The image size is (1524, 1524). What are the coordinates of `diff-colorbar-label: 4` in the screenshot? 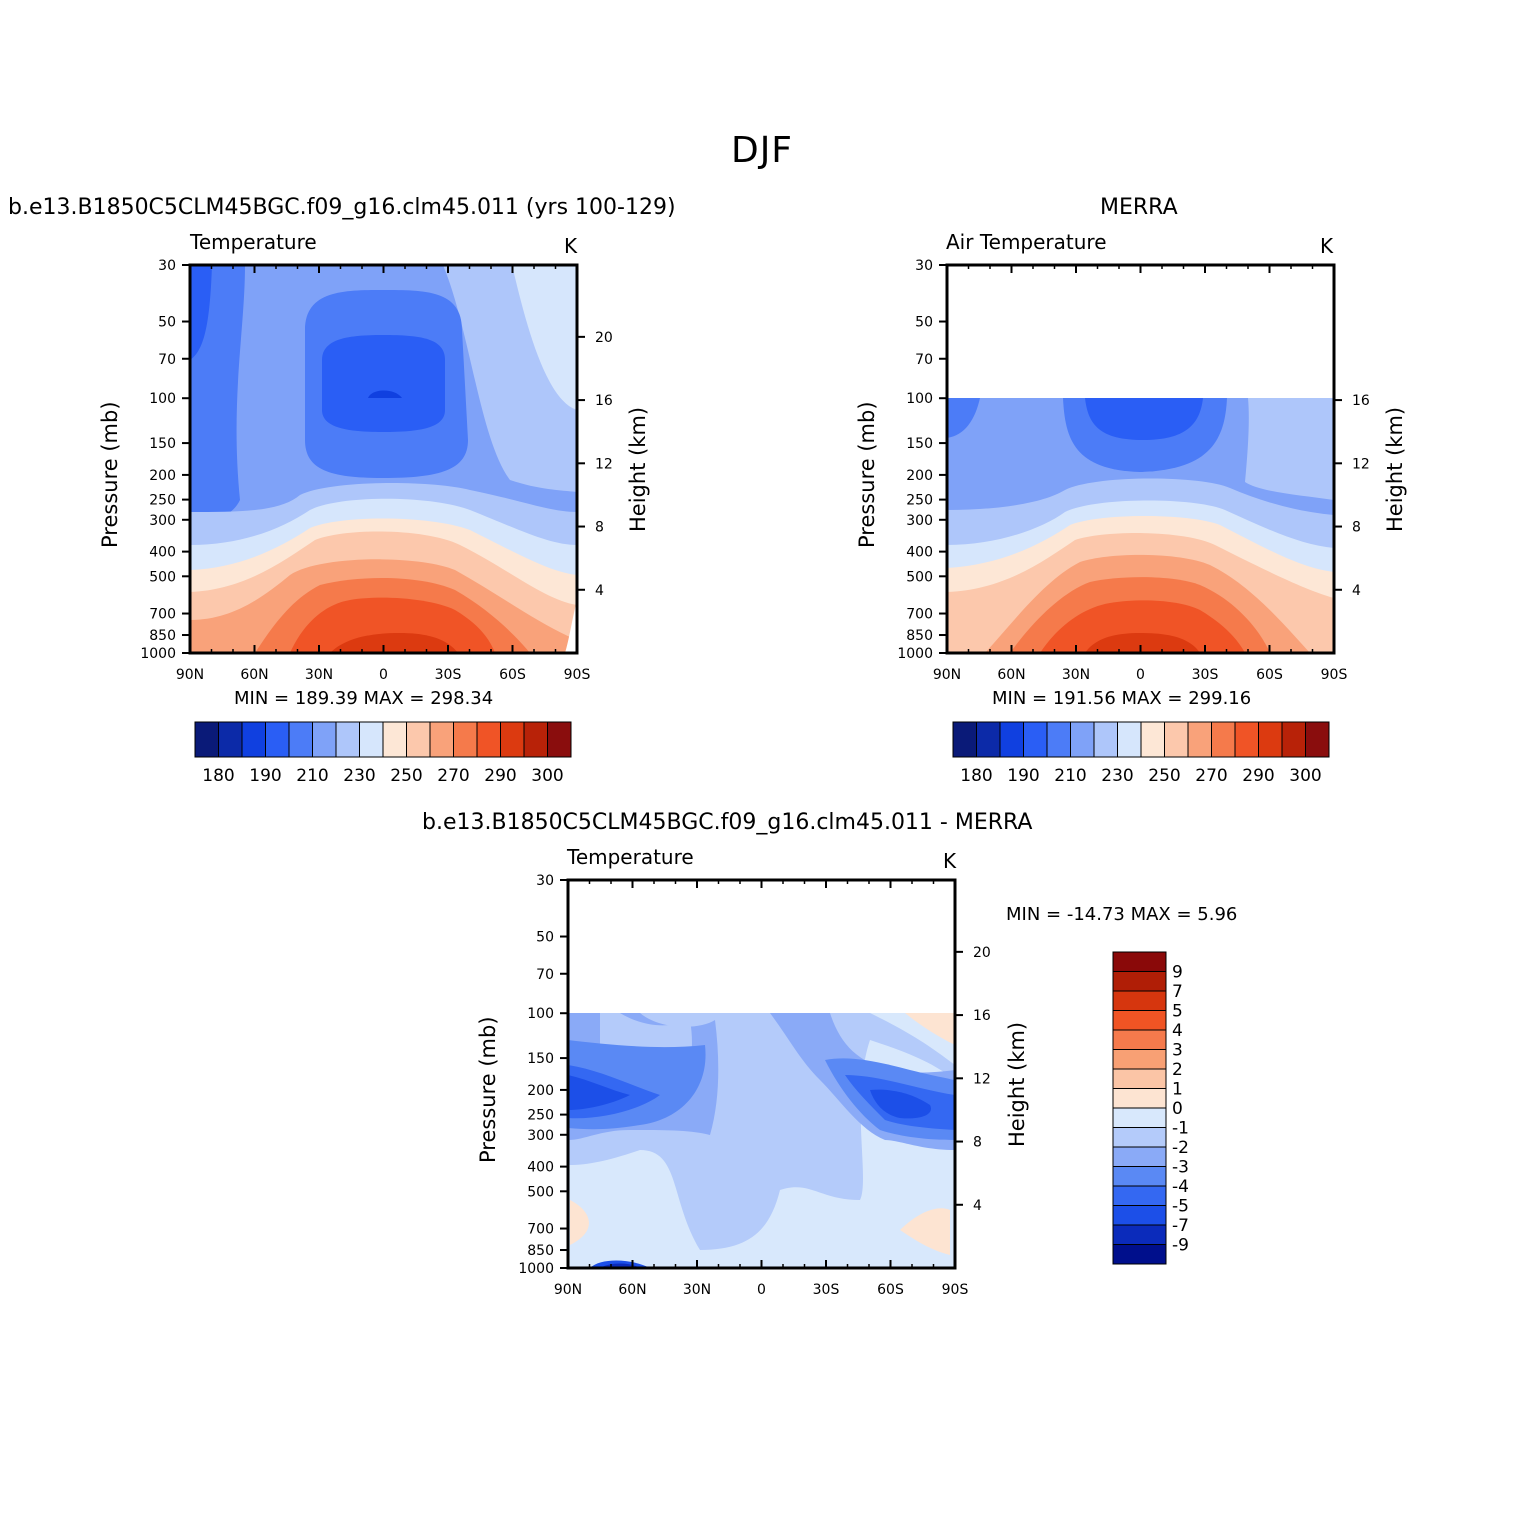 It's located at (1177, 1031).